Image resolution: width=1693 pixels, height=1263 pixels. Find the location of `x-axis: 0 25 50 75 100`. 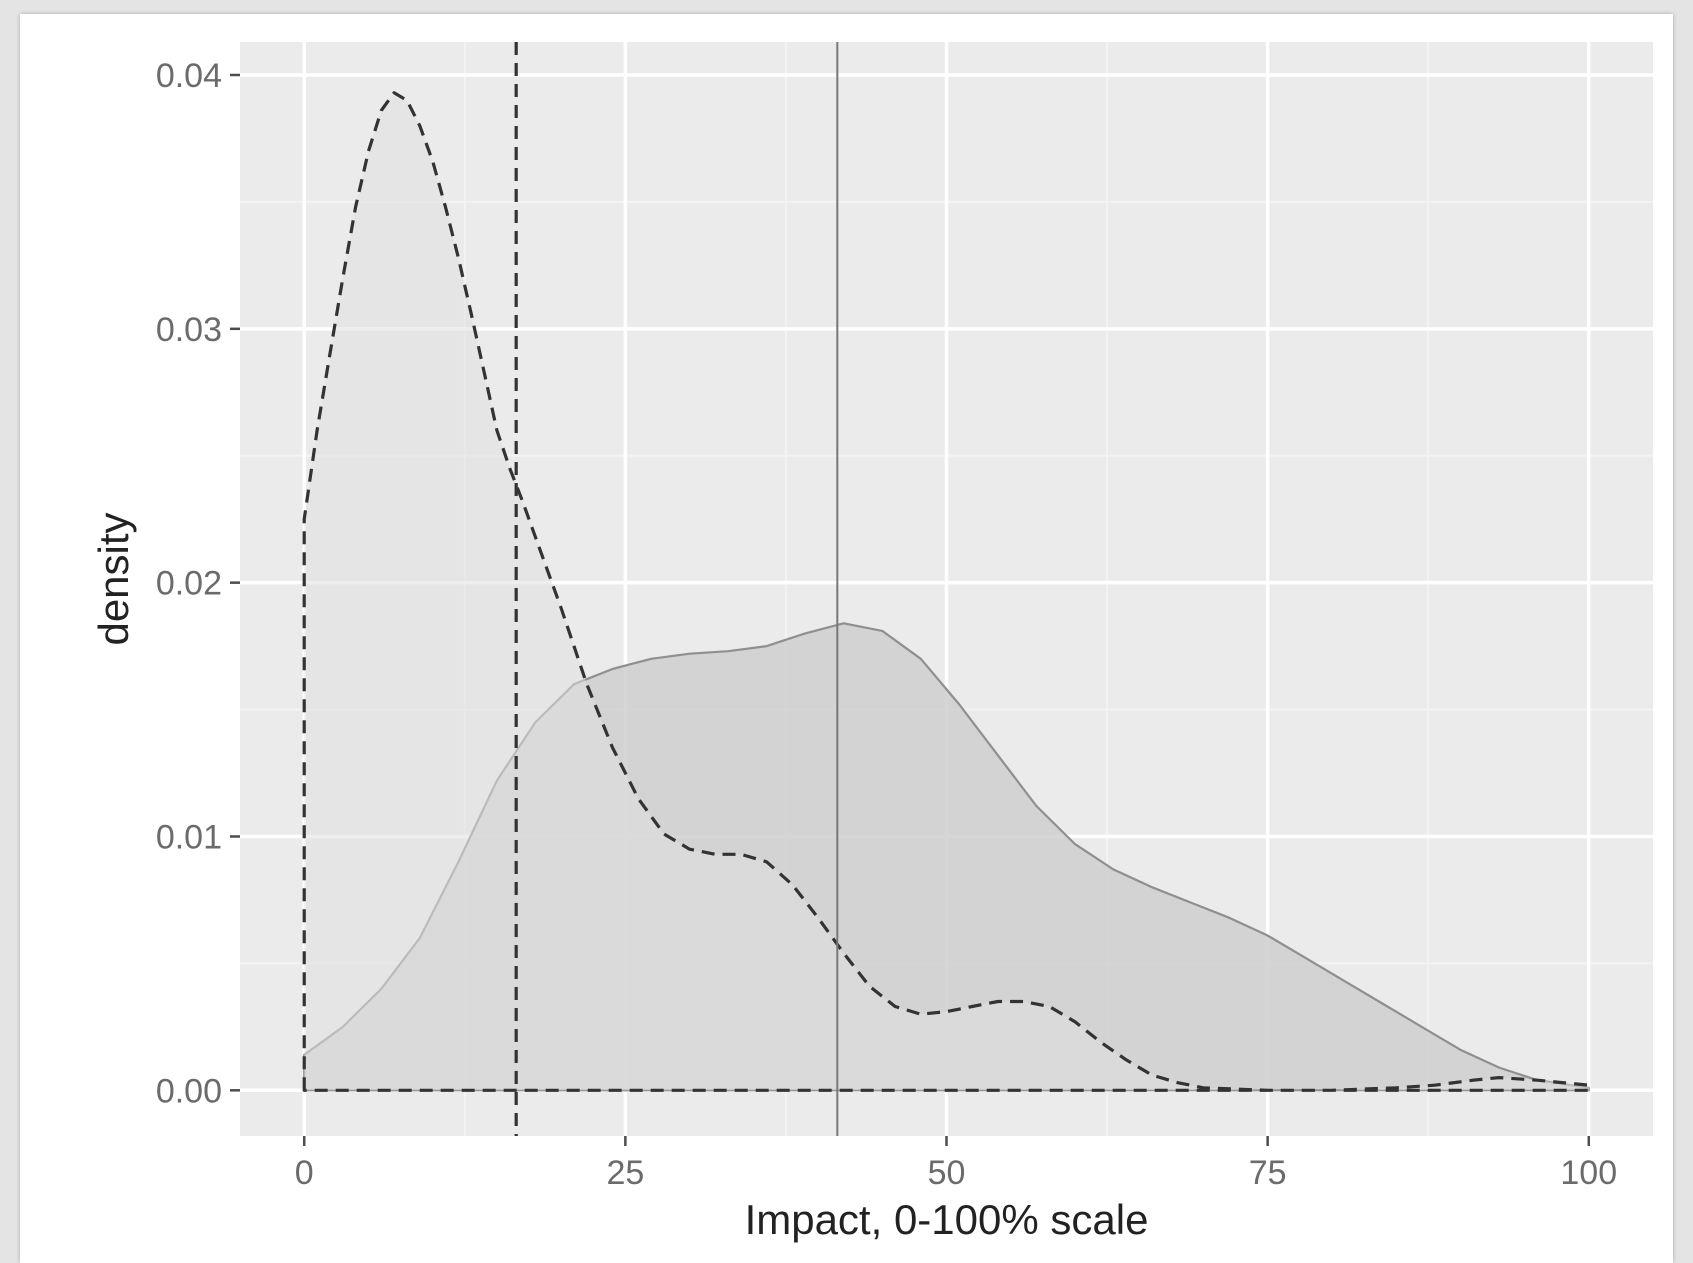

x-axis: 0 25 50 75 100 is located at coordinates (956, 1164).